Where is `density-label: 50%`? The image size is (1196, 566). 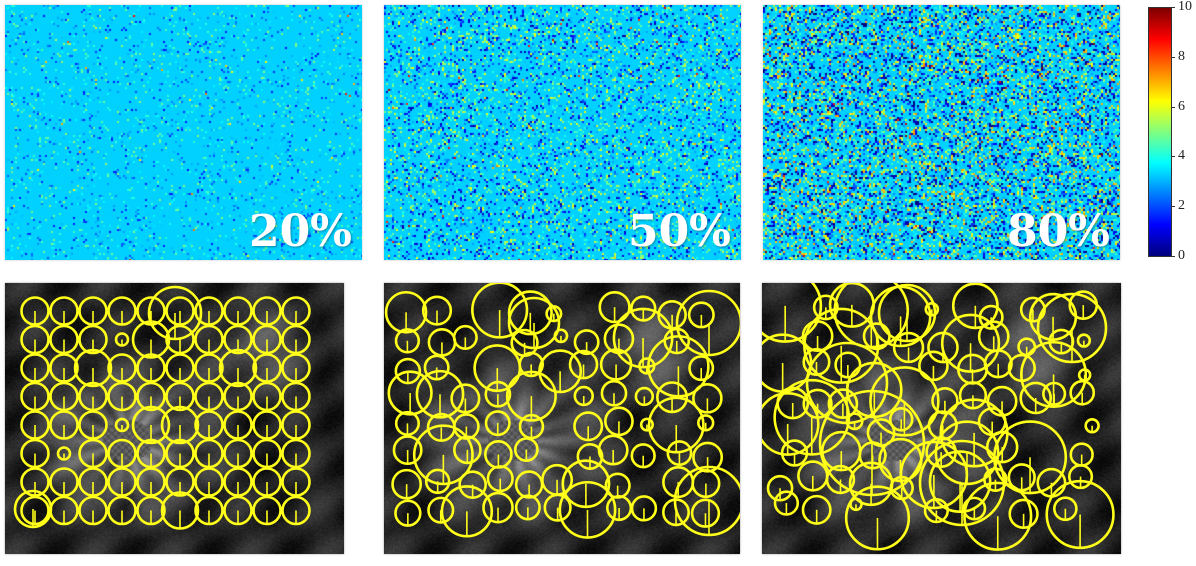 density-label: 50% is located at coordinates (679, 231).